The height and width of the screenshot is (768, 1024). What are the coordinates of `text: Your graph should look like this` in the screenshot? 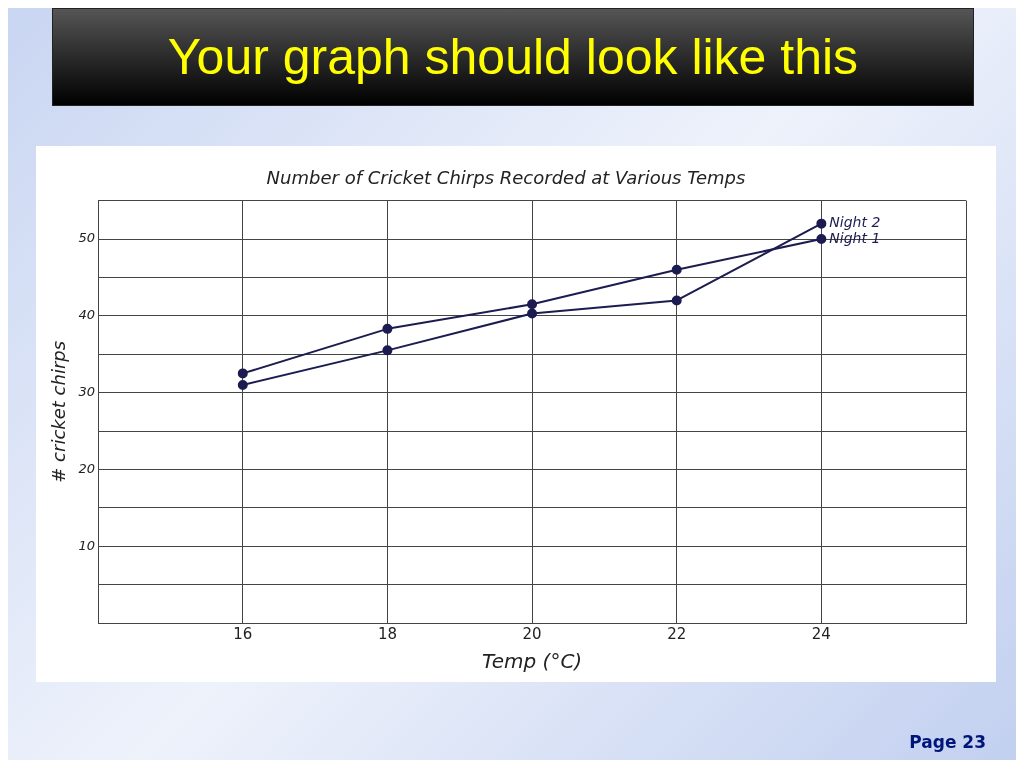 It's located at (513, 57).